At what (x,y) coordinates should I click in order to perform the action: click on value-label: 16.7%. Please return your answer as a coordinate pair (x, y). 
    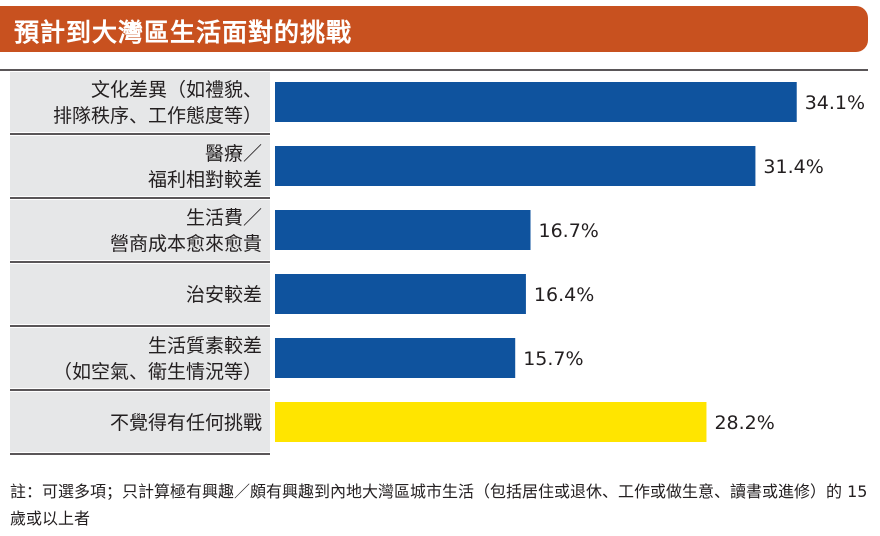
    Looking at the image, I should click on (569, 231).